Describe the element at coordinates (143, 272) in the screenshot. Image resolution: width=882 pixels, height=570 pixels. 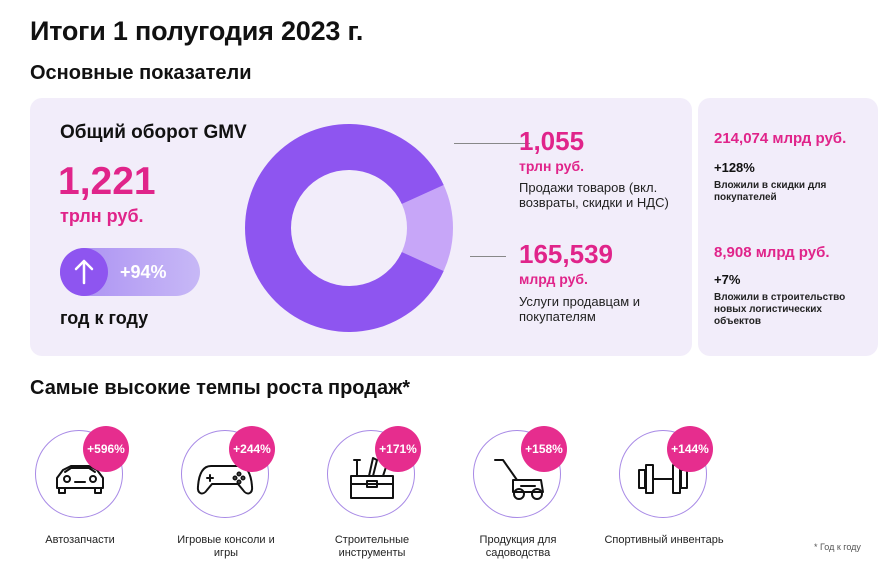
I see `growth-percent: +94%` at that location.